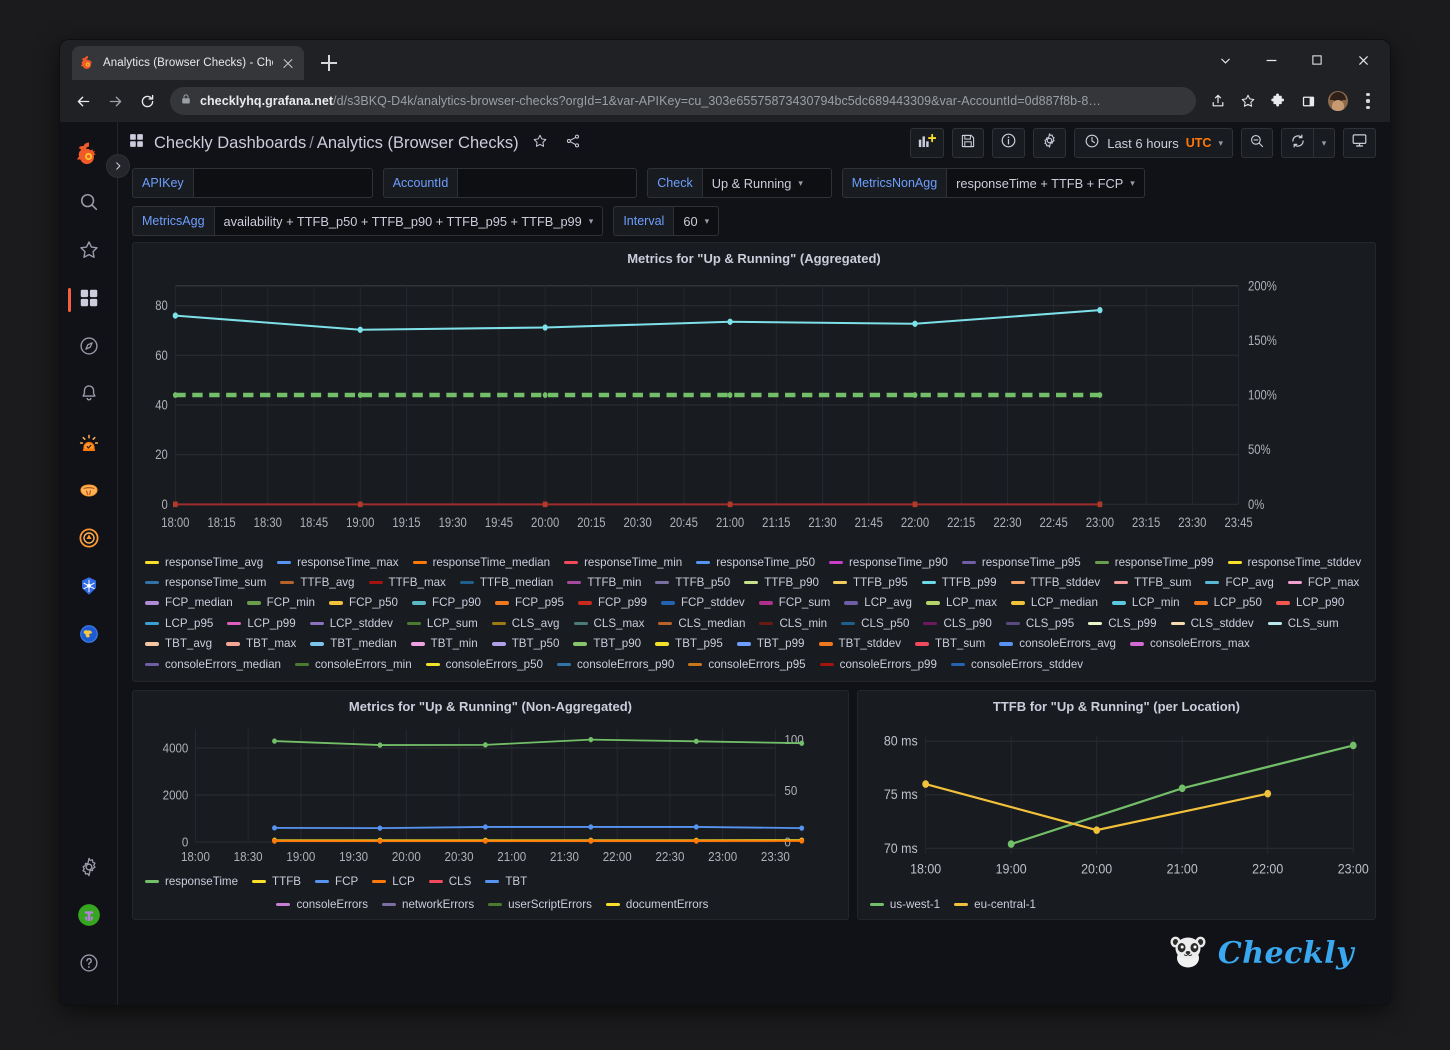 The height and width of the screenshot is (1050, 1450). What do you see at coordinates (280, 602) in the screenshot?
I see `legend-aggregated-item: FCP_min` at bounding box center [280, 602].